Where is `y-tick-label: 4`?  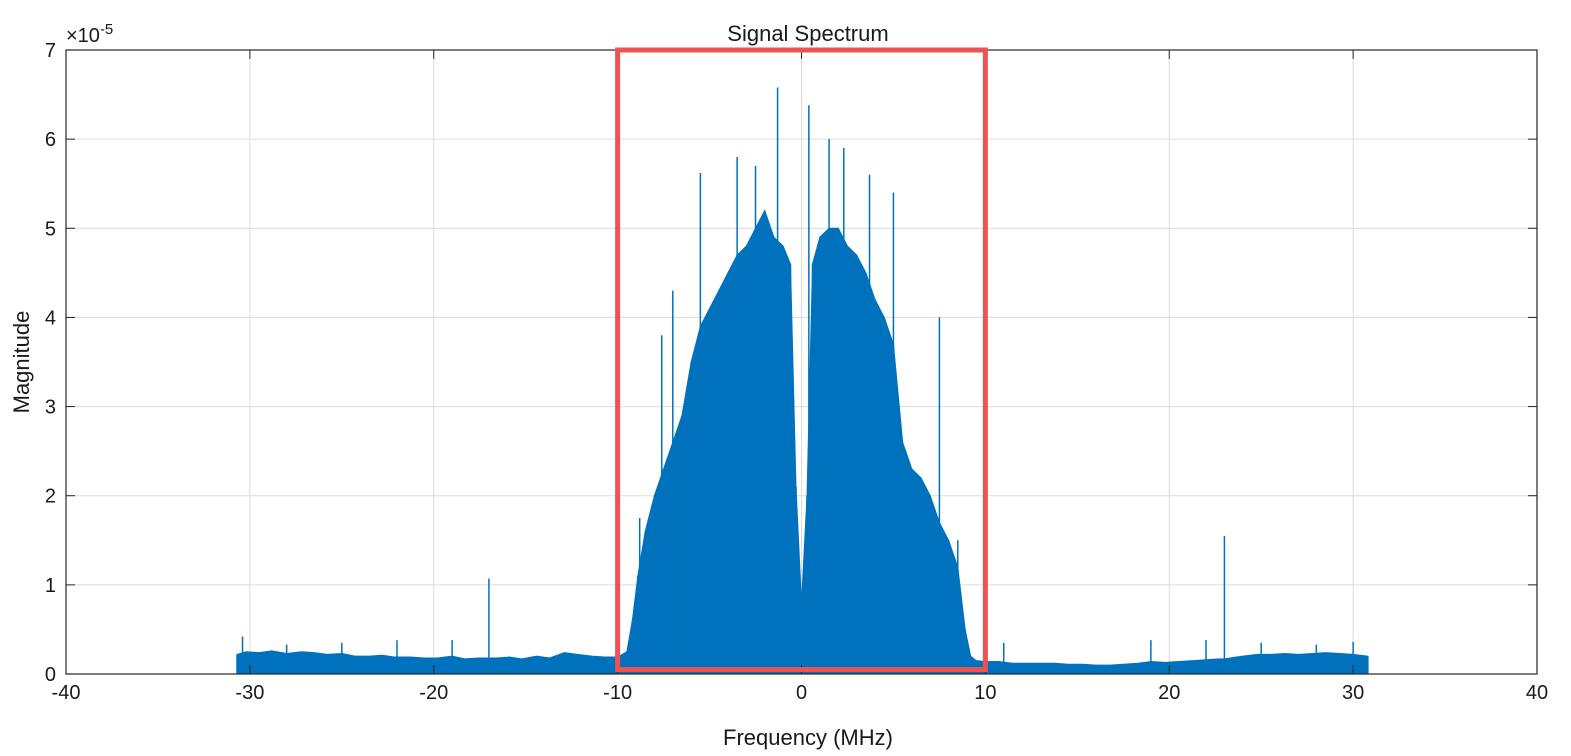 y-tick-label: 4 is located at coordinates (50, 318).